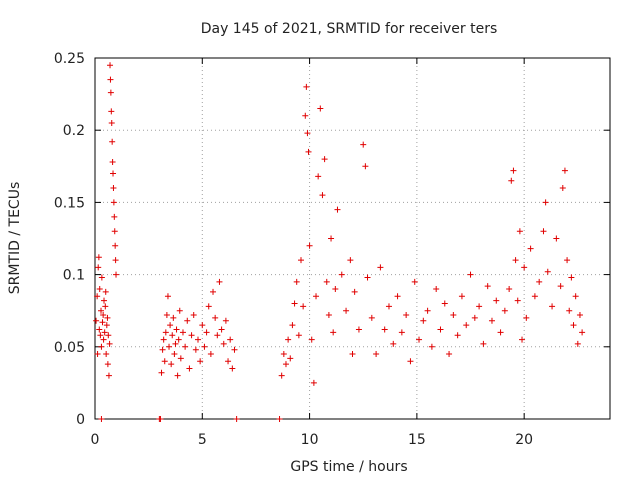  What do you see at coordinates (95, 440) in the screenshot?
I see `x-tick-label: 0` at bounding box center [95, 440].